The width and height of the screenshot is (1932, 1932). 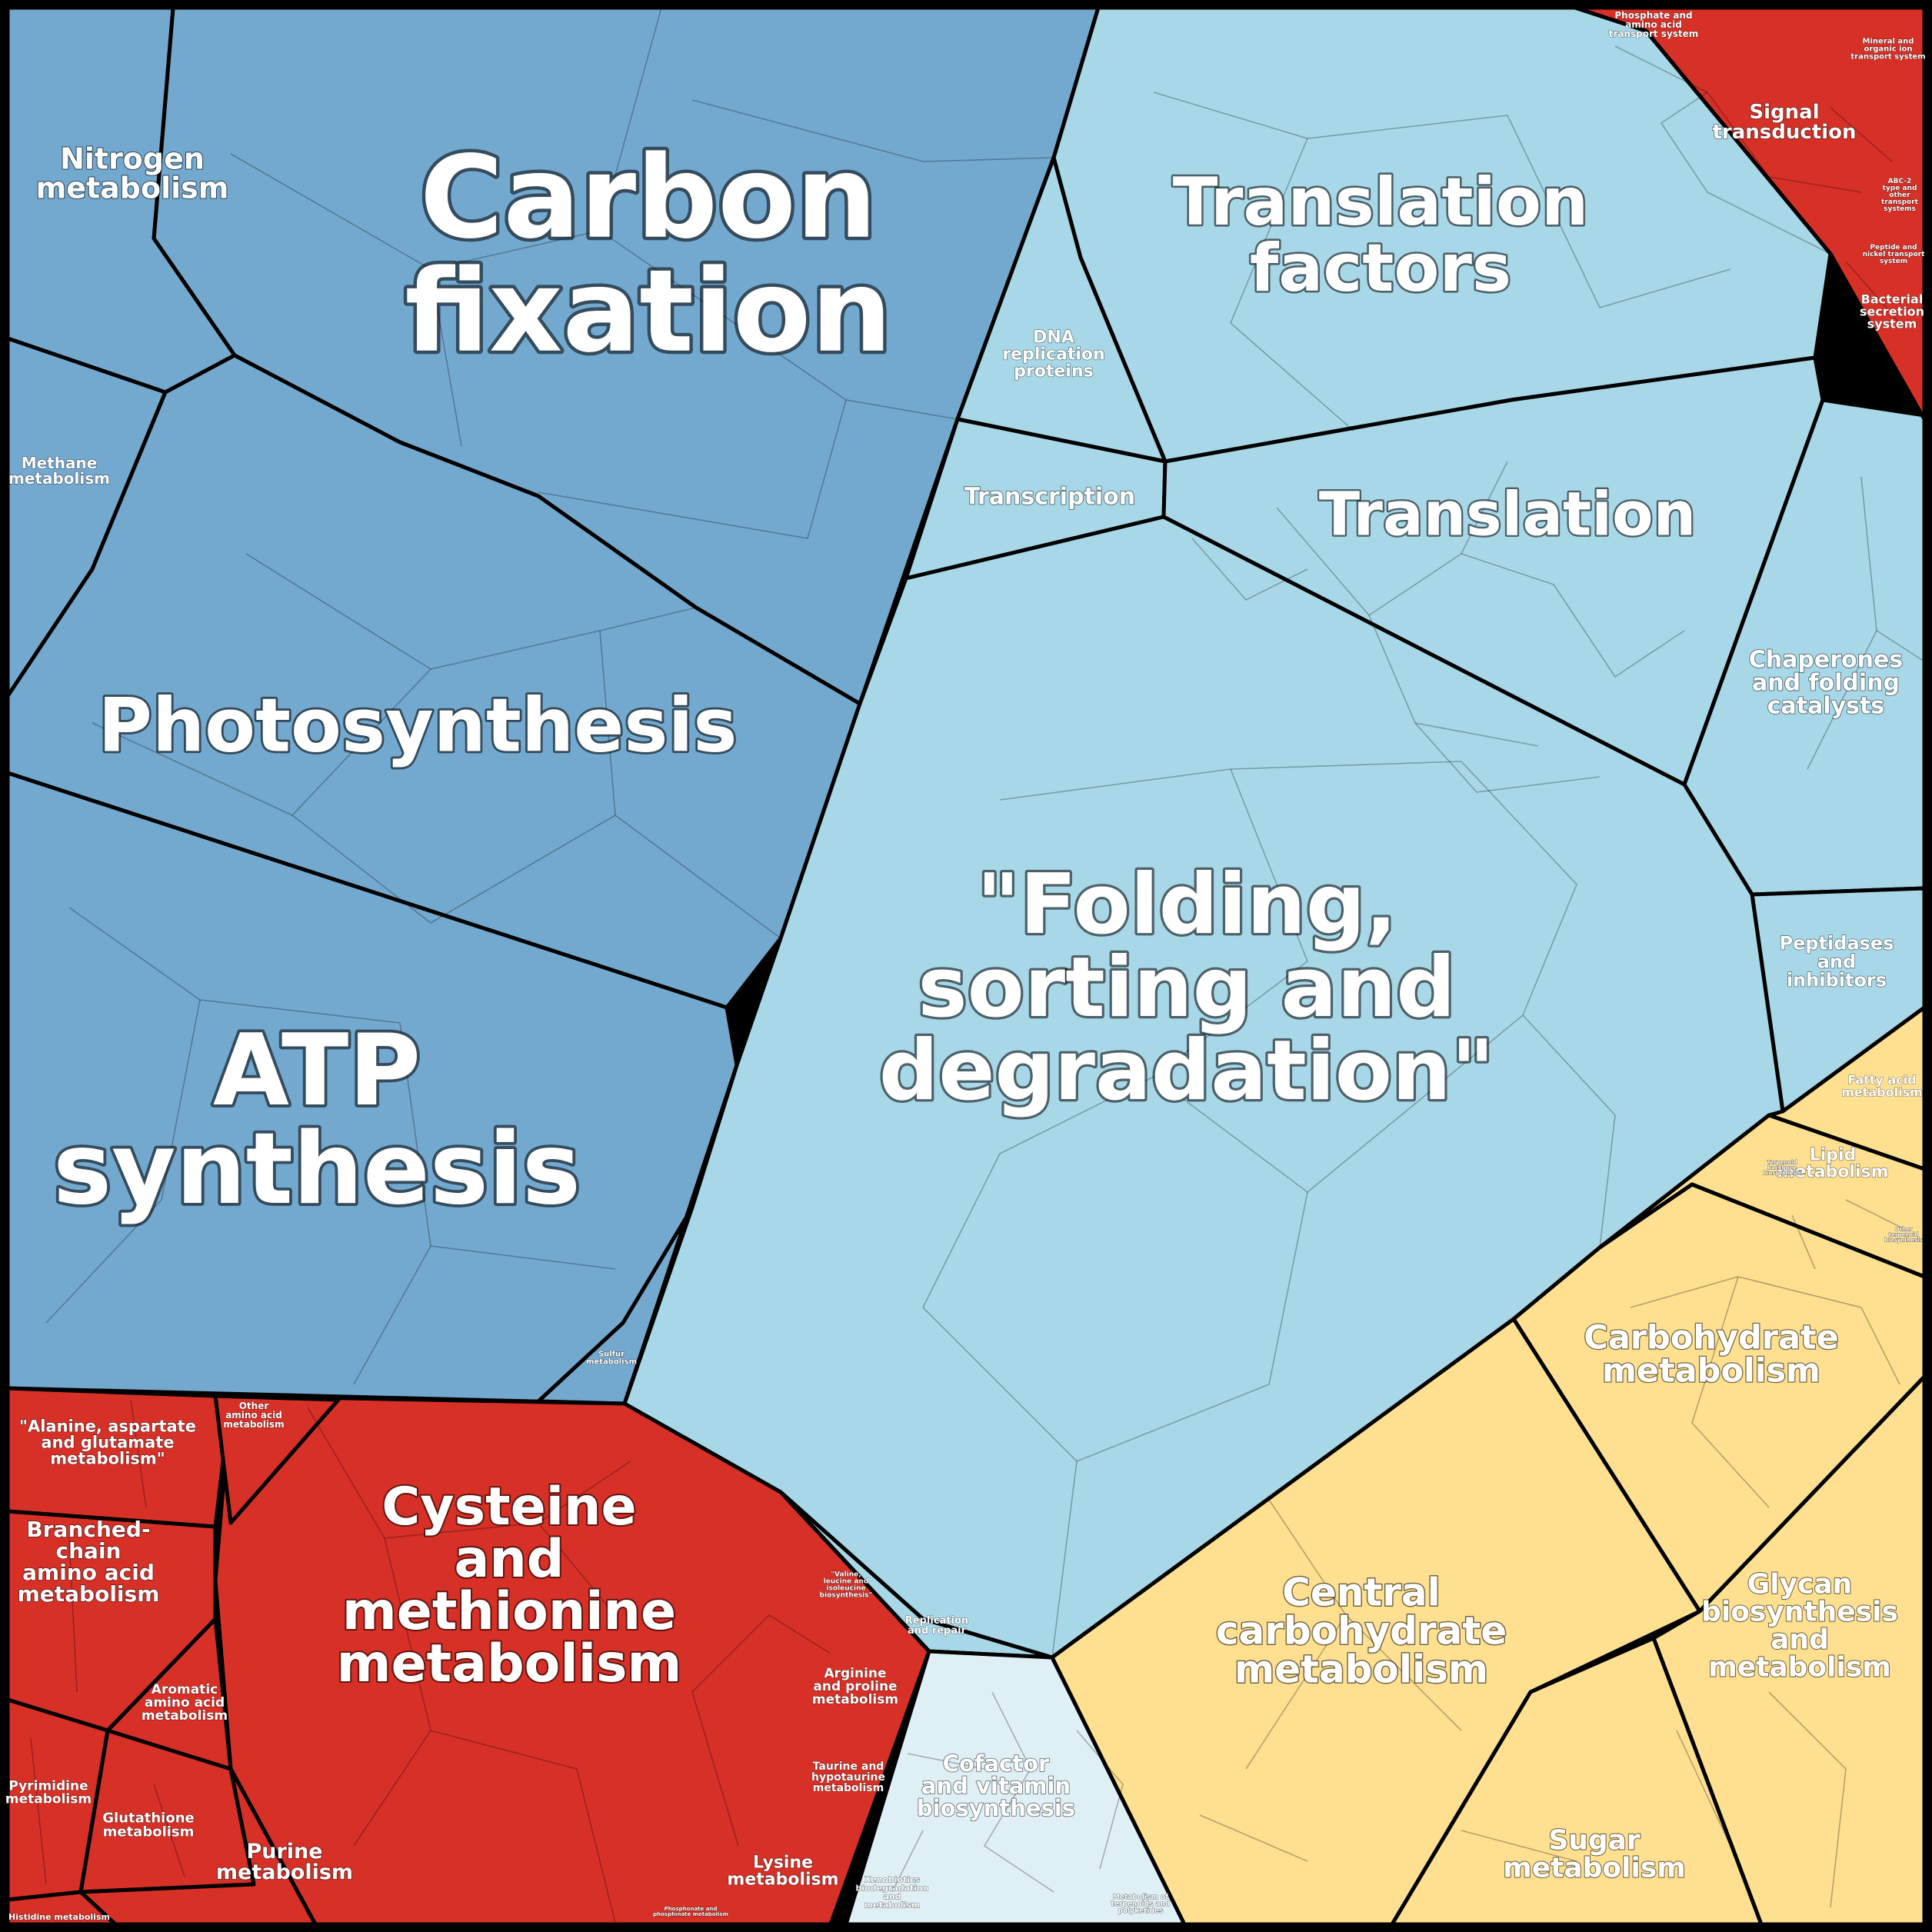 What do you see at coordinates (892, 1879) in the screenshot?
I see `label-line: Xenobiotics` at bounding box center [892, 1879].